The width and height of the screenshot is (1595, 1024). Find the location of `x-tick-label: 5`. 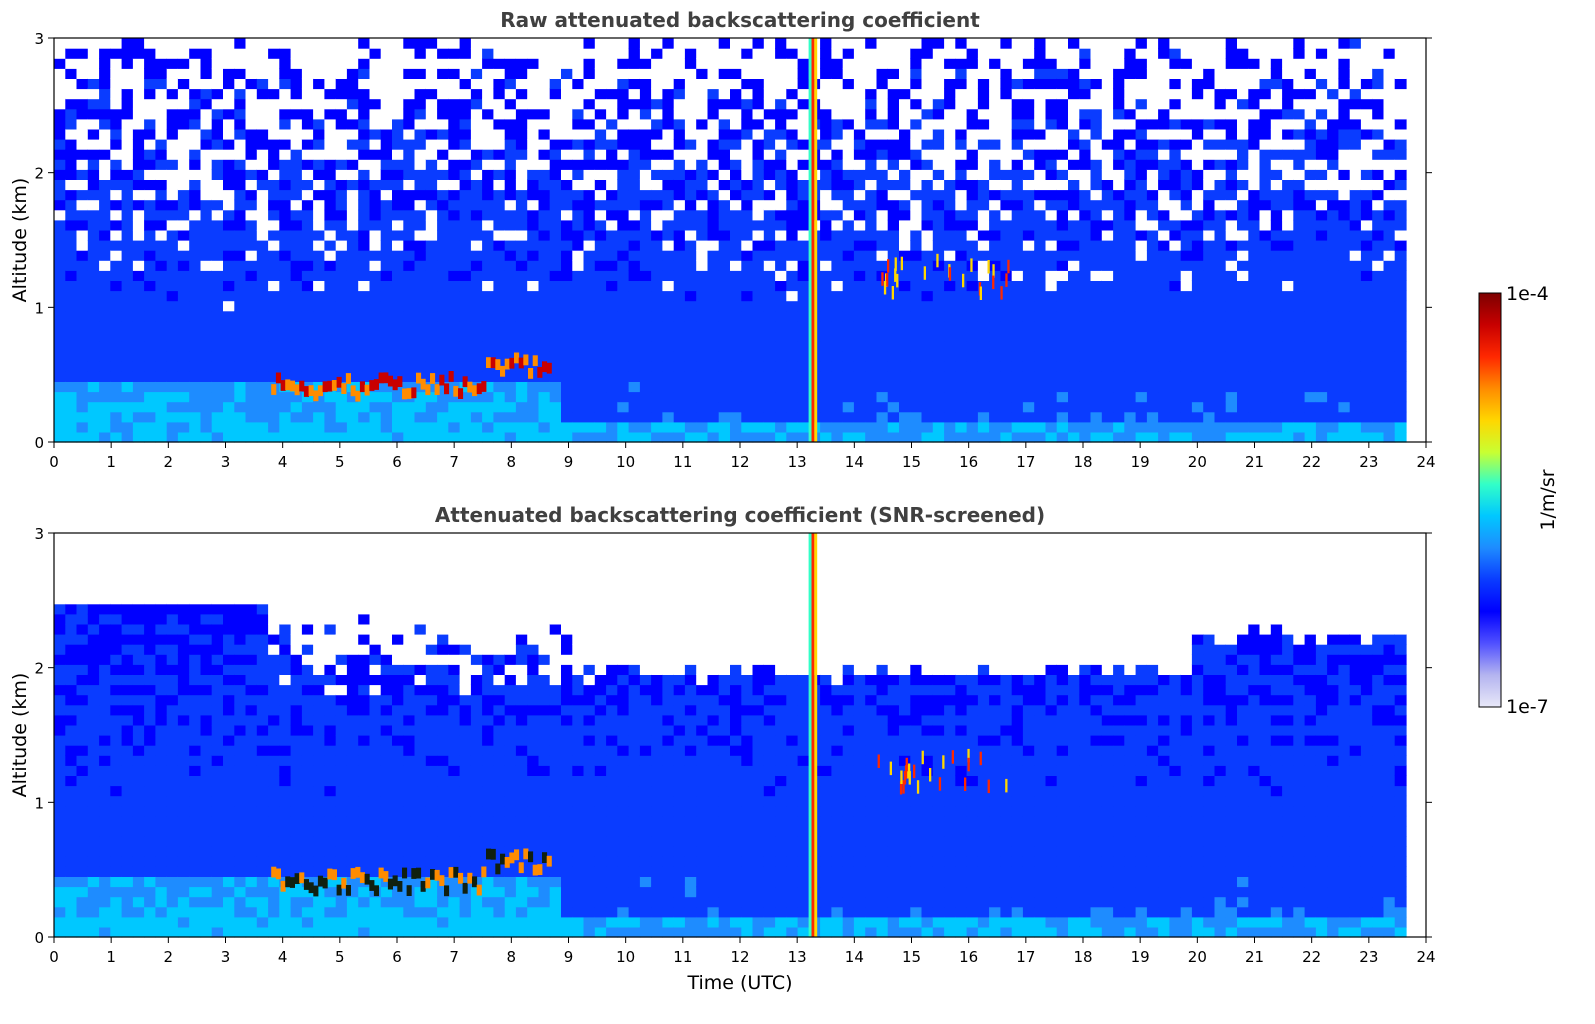

x-tick-label: 5 is located at coordinates (340, 462).